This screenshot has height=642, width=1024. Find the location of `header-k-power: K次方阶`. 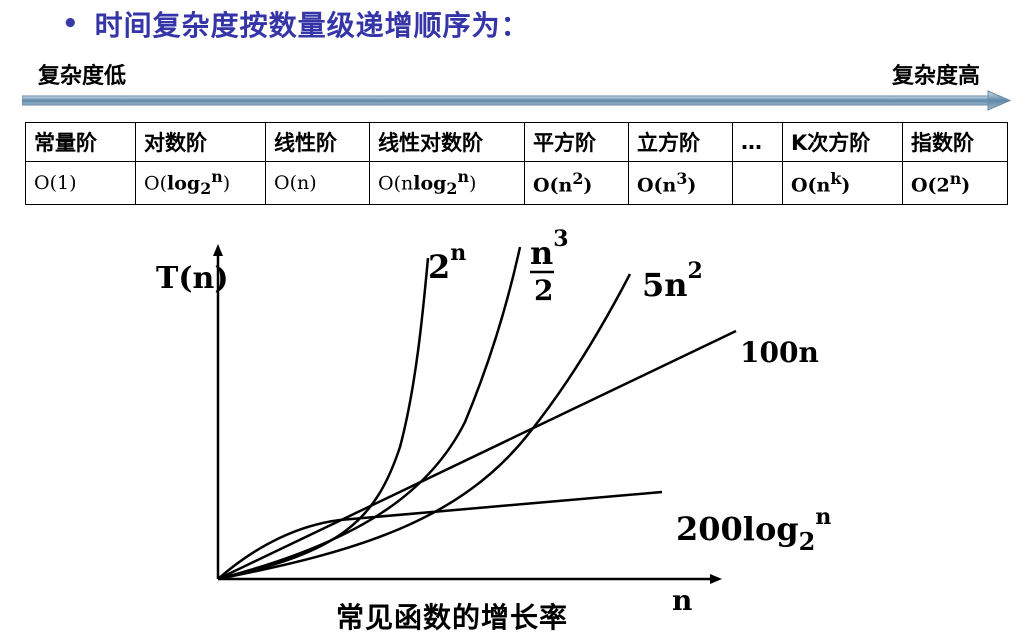

header-k-power: K次方阶 is located at coordinates (842, 142).